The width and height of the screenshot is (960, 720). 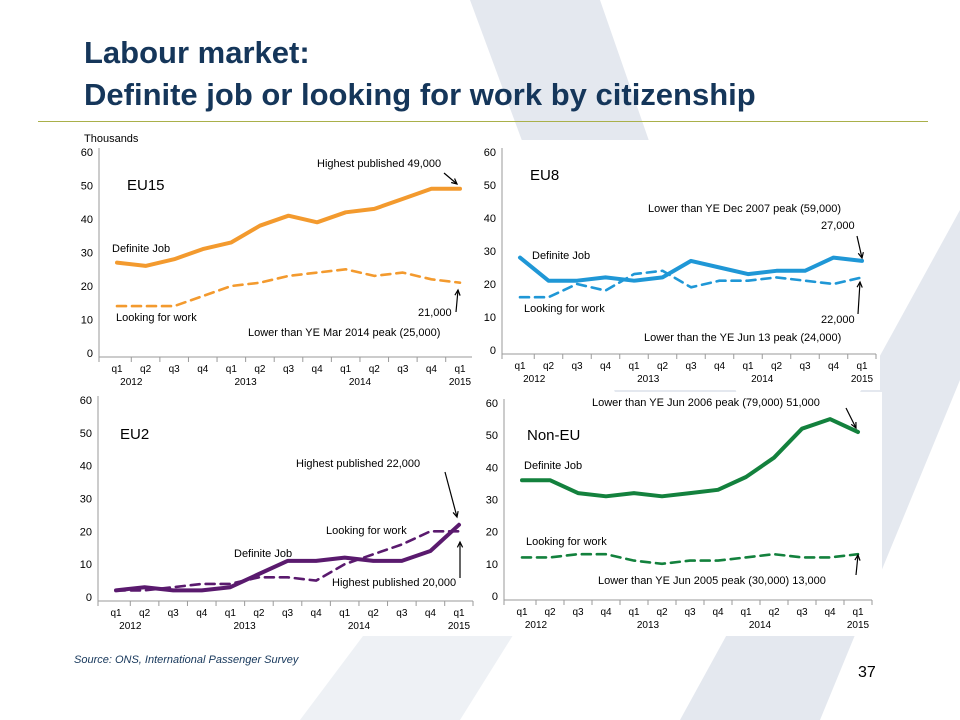 What do you see at coordinates (838, 226) in the screenshot?
I see `annotation-label: 27,000` at bounding box center [838, 226].